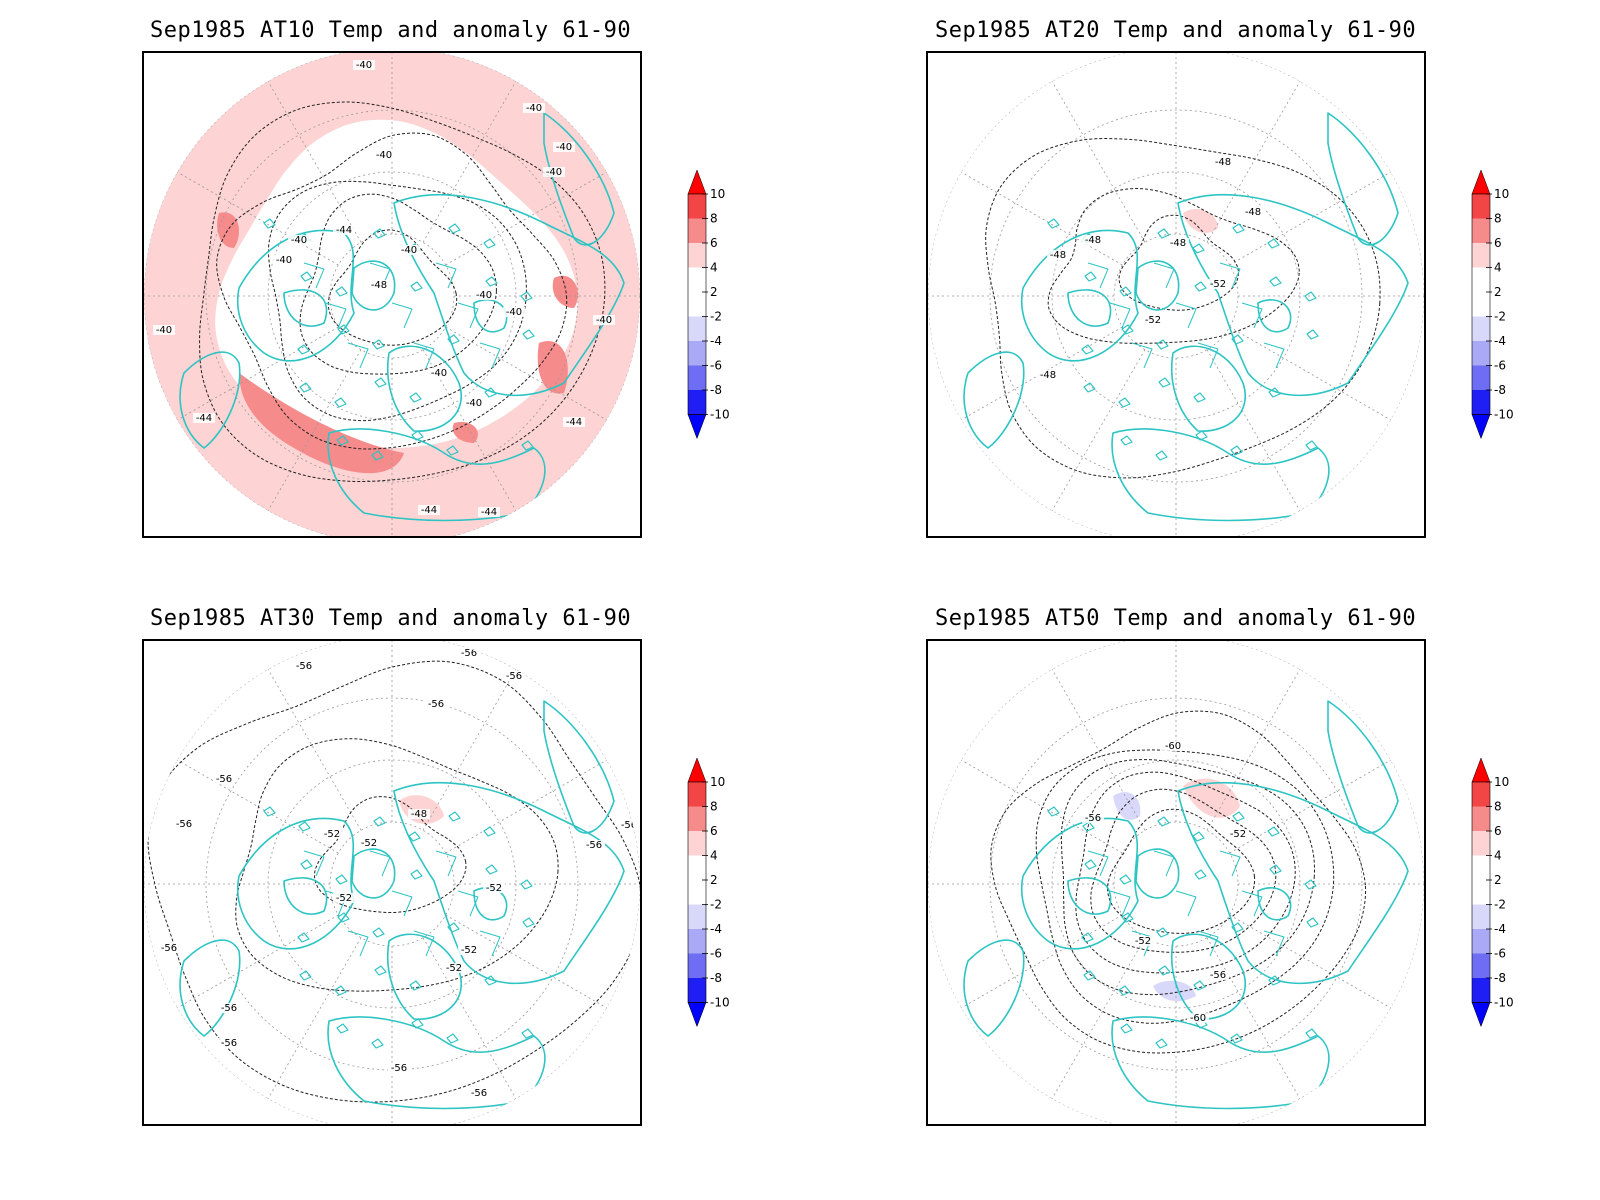 The height and width of the screenshot is (1200, 1600). I want to click on latitude-circle, so click(392, 296).